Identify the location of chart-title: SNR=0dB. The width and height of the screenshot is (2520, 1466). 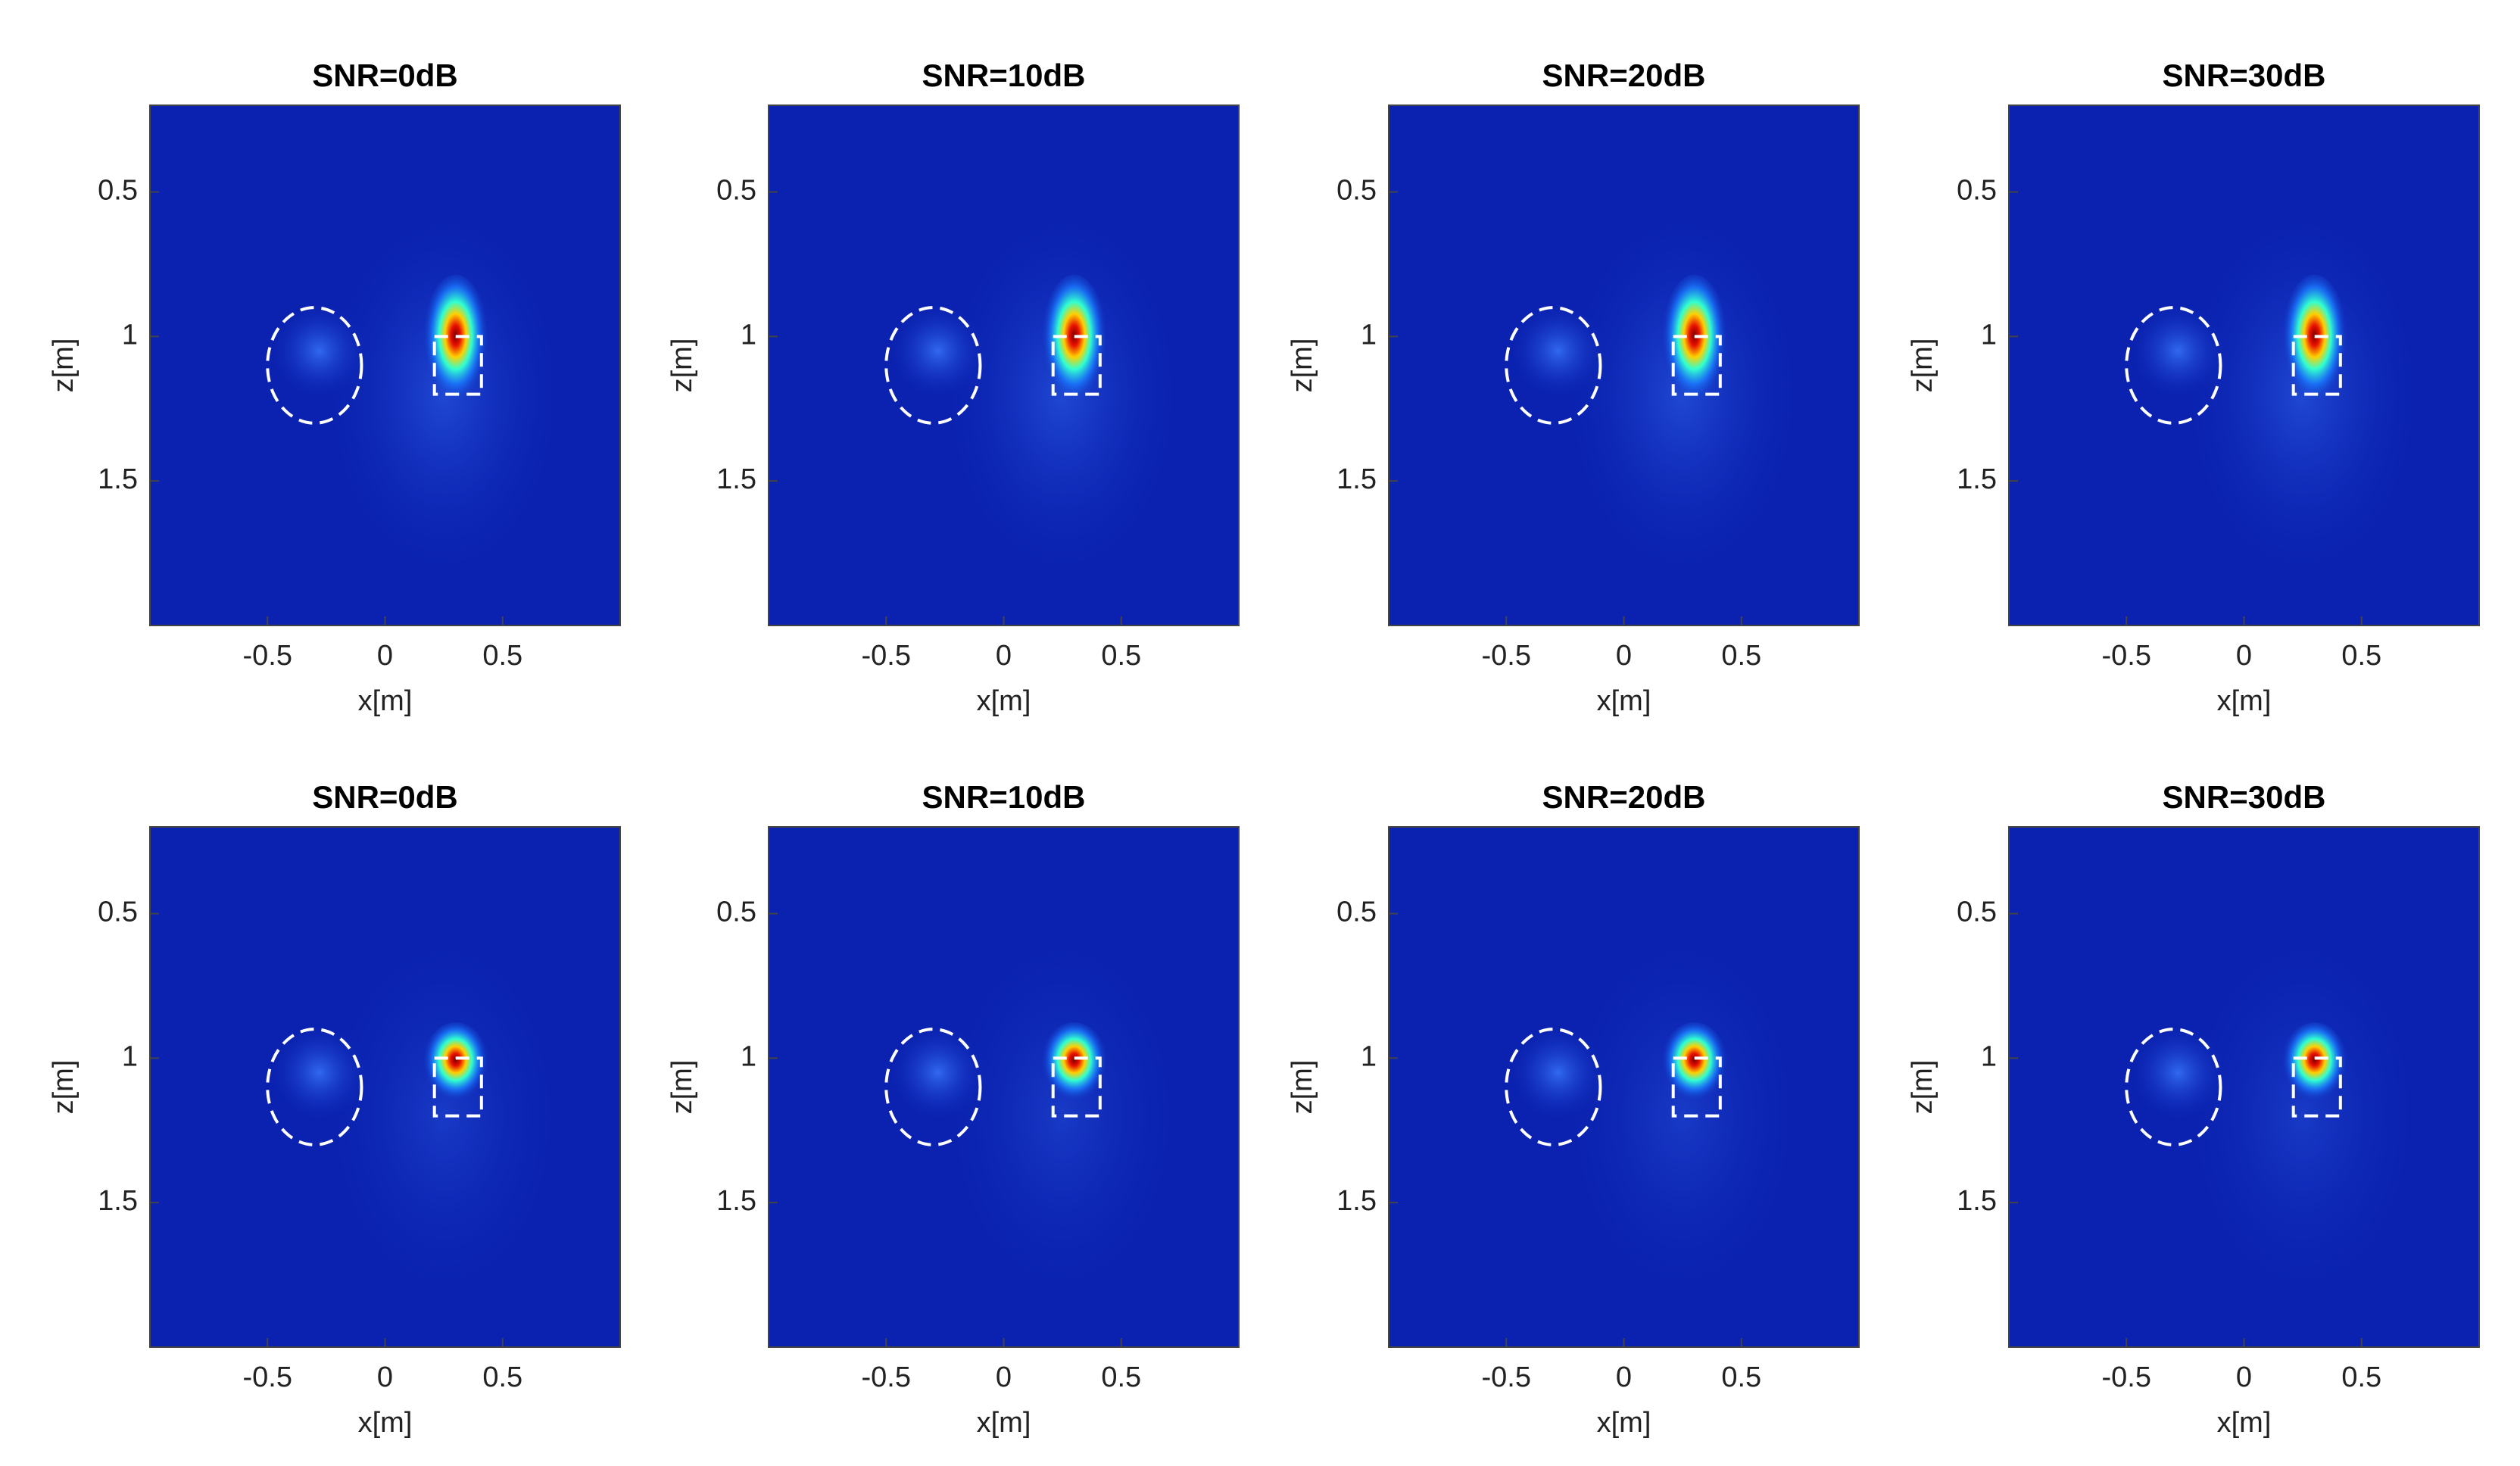
(385, 797).